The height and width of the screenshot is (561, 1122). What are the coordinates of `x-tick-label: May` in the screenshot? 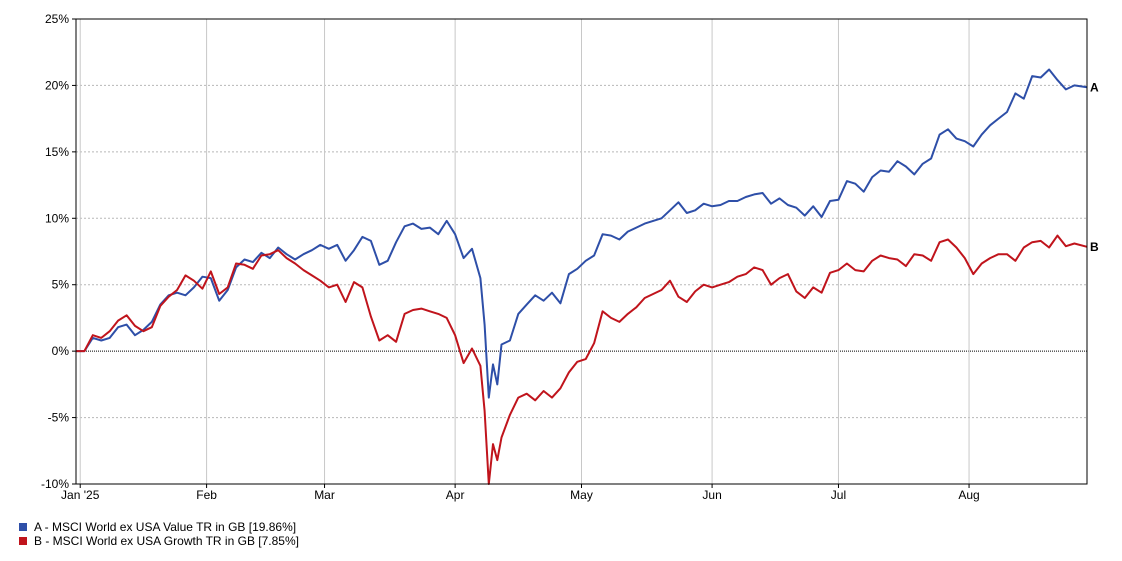 It's located at (581, 495).